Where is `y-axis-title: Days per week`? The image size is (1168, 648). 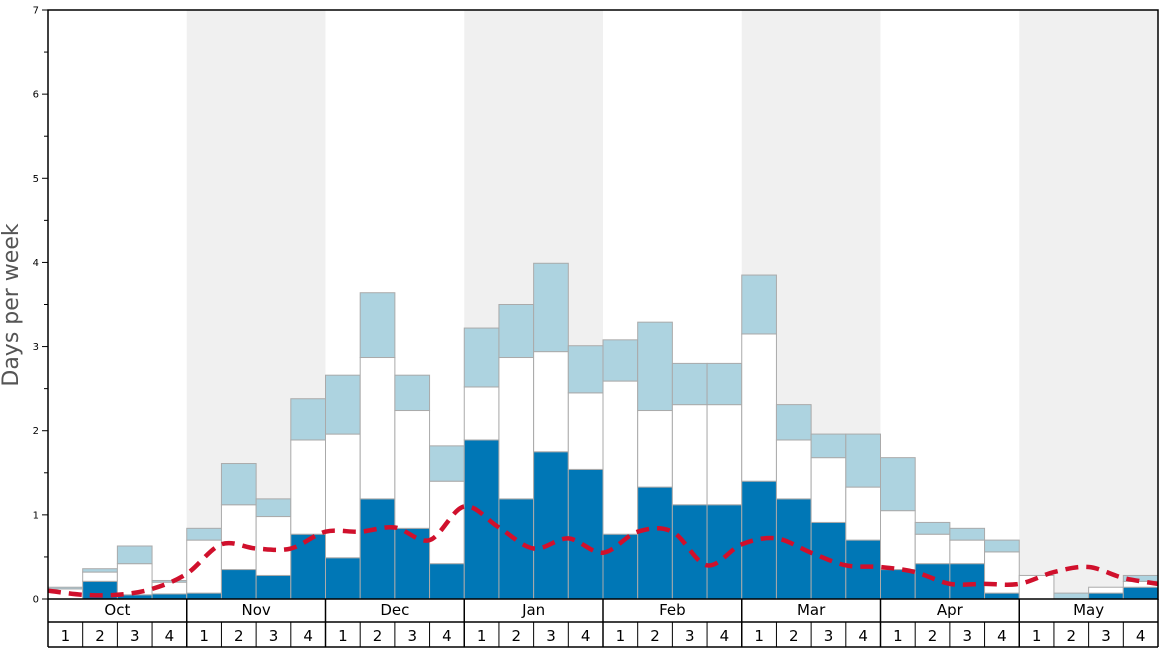
y-axis-title: Days per week is located at coordinates (12, 304).